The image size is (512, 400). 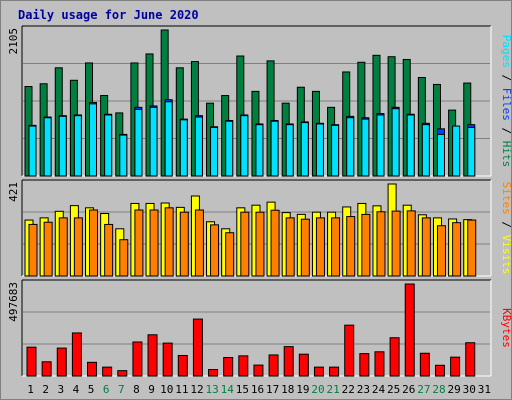 I want to click on x-tick-label-day-31: 31, so click(x=484, y=389).